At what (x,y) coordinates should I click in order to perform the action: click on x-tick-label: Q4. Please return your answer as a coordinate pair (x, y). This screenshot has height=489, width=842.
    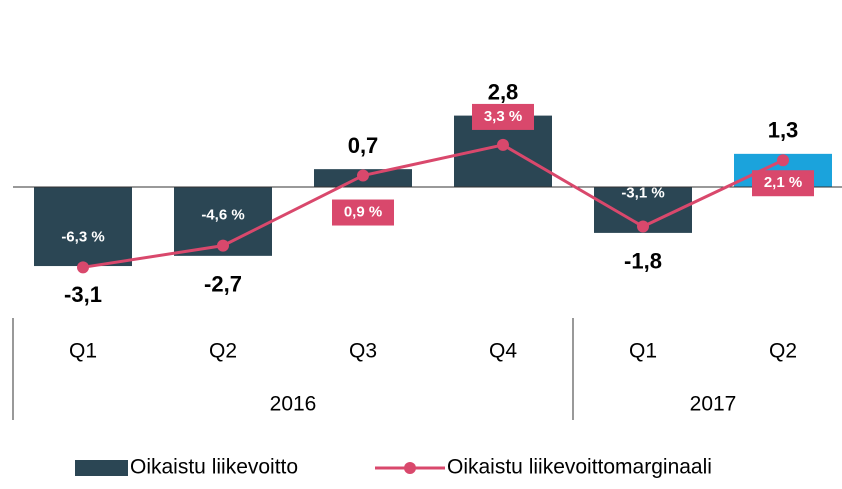
    Looking at the image, I should click on (503, 351).